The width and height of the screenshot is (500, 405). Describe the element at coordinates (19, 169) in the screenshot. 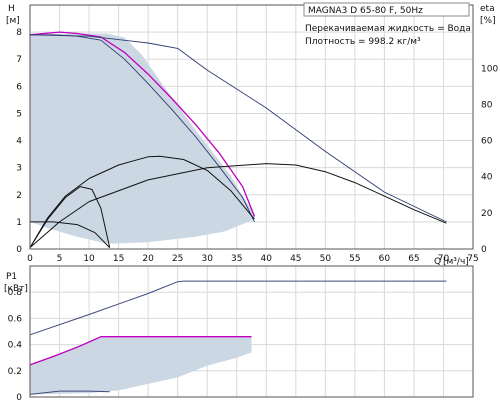

I see `y-tick-label: 3` at that location.